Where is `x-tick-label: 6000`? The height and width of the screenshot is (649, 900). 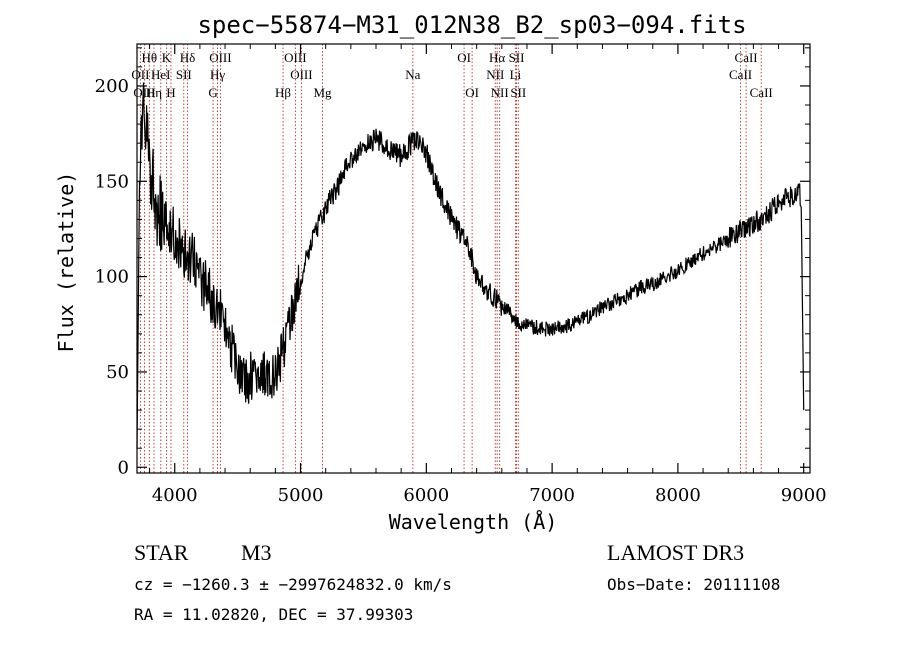 x-tick-label: 6000 is located at coordinates (426, 495).